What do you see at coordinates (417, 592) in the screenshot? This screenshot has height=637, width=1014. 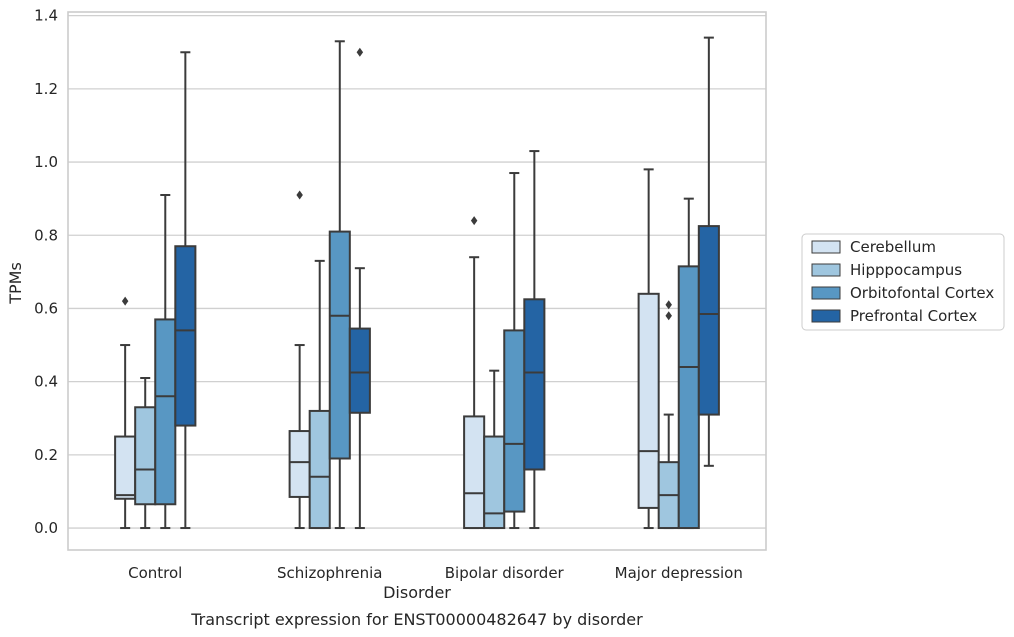 I see `x-axis-label: Disorder` at bounding box center [417, 592].